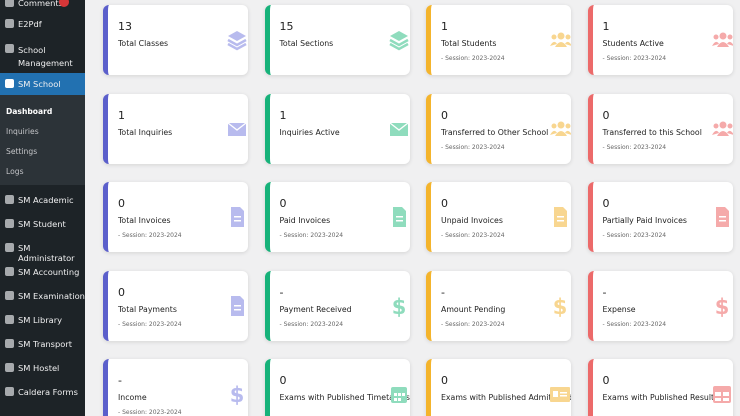  I want to click on submenu-item: Logs, so click(15, 171).